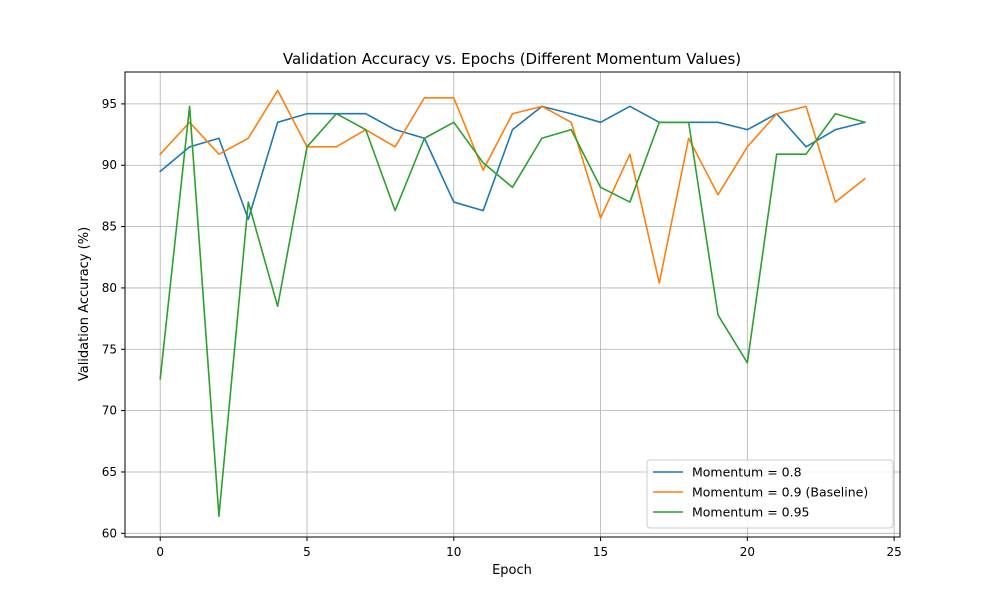 Image resolution: width=1000 pixels, height=600 pixels. What do you see at coordinates (109, 165) in the screenshot?
I see `y-tick-label: 90` at bounding box center [109, 165].